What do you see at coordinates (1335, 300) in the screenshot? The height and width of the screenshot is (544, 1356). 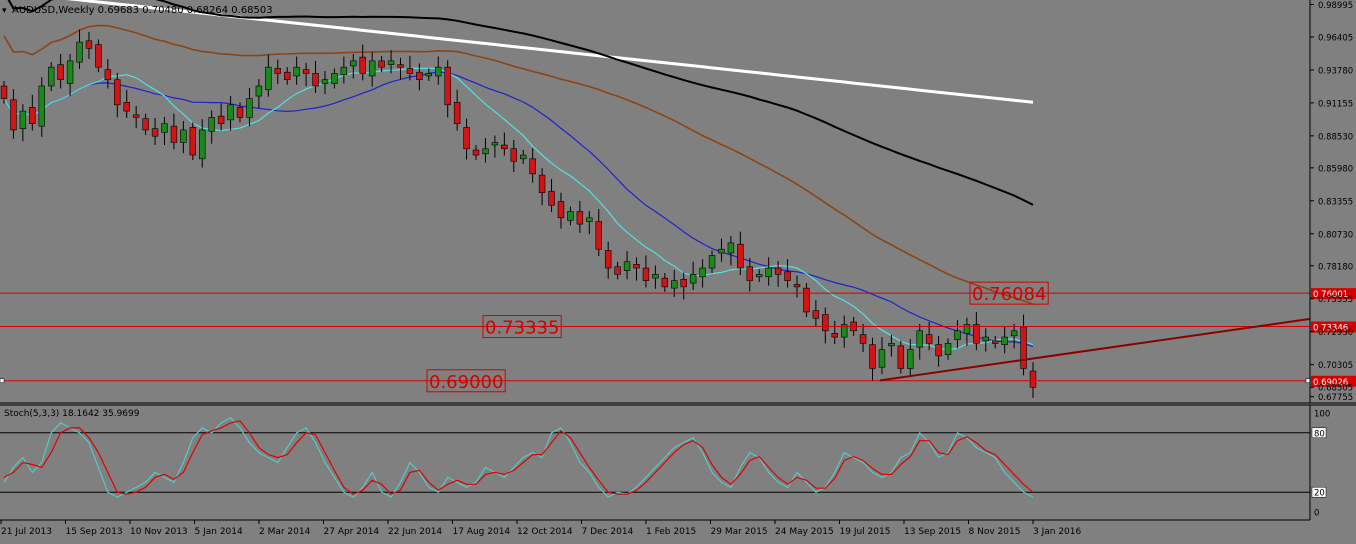 I see `y-tick-label: 0.75555` at bounding box center [1335, 300].